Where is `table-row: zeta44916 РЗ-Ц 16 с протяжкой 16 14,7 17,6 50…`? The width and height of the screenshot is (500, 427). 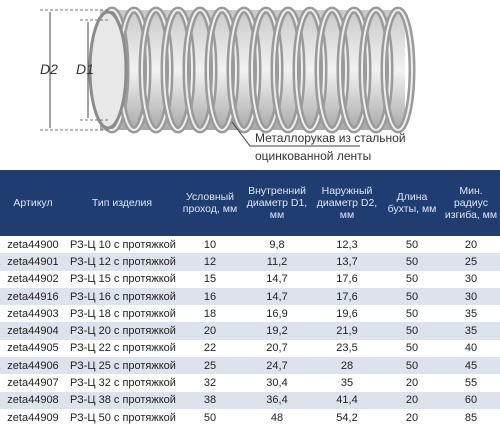
table-row: zeta44916 РЗ-Ц 16 с протяжкой 16 14,7 17,6 50… is located at coordinates (250, 296).